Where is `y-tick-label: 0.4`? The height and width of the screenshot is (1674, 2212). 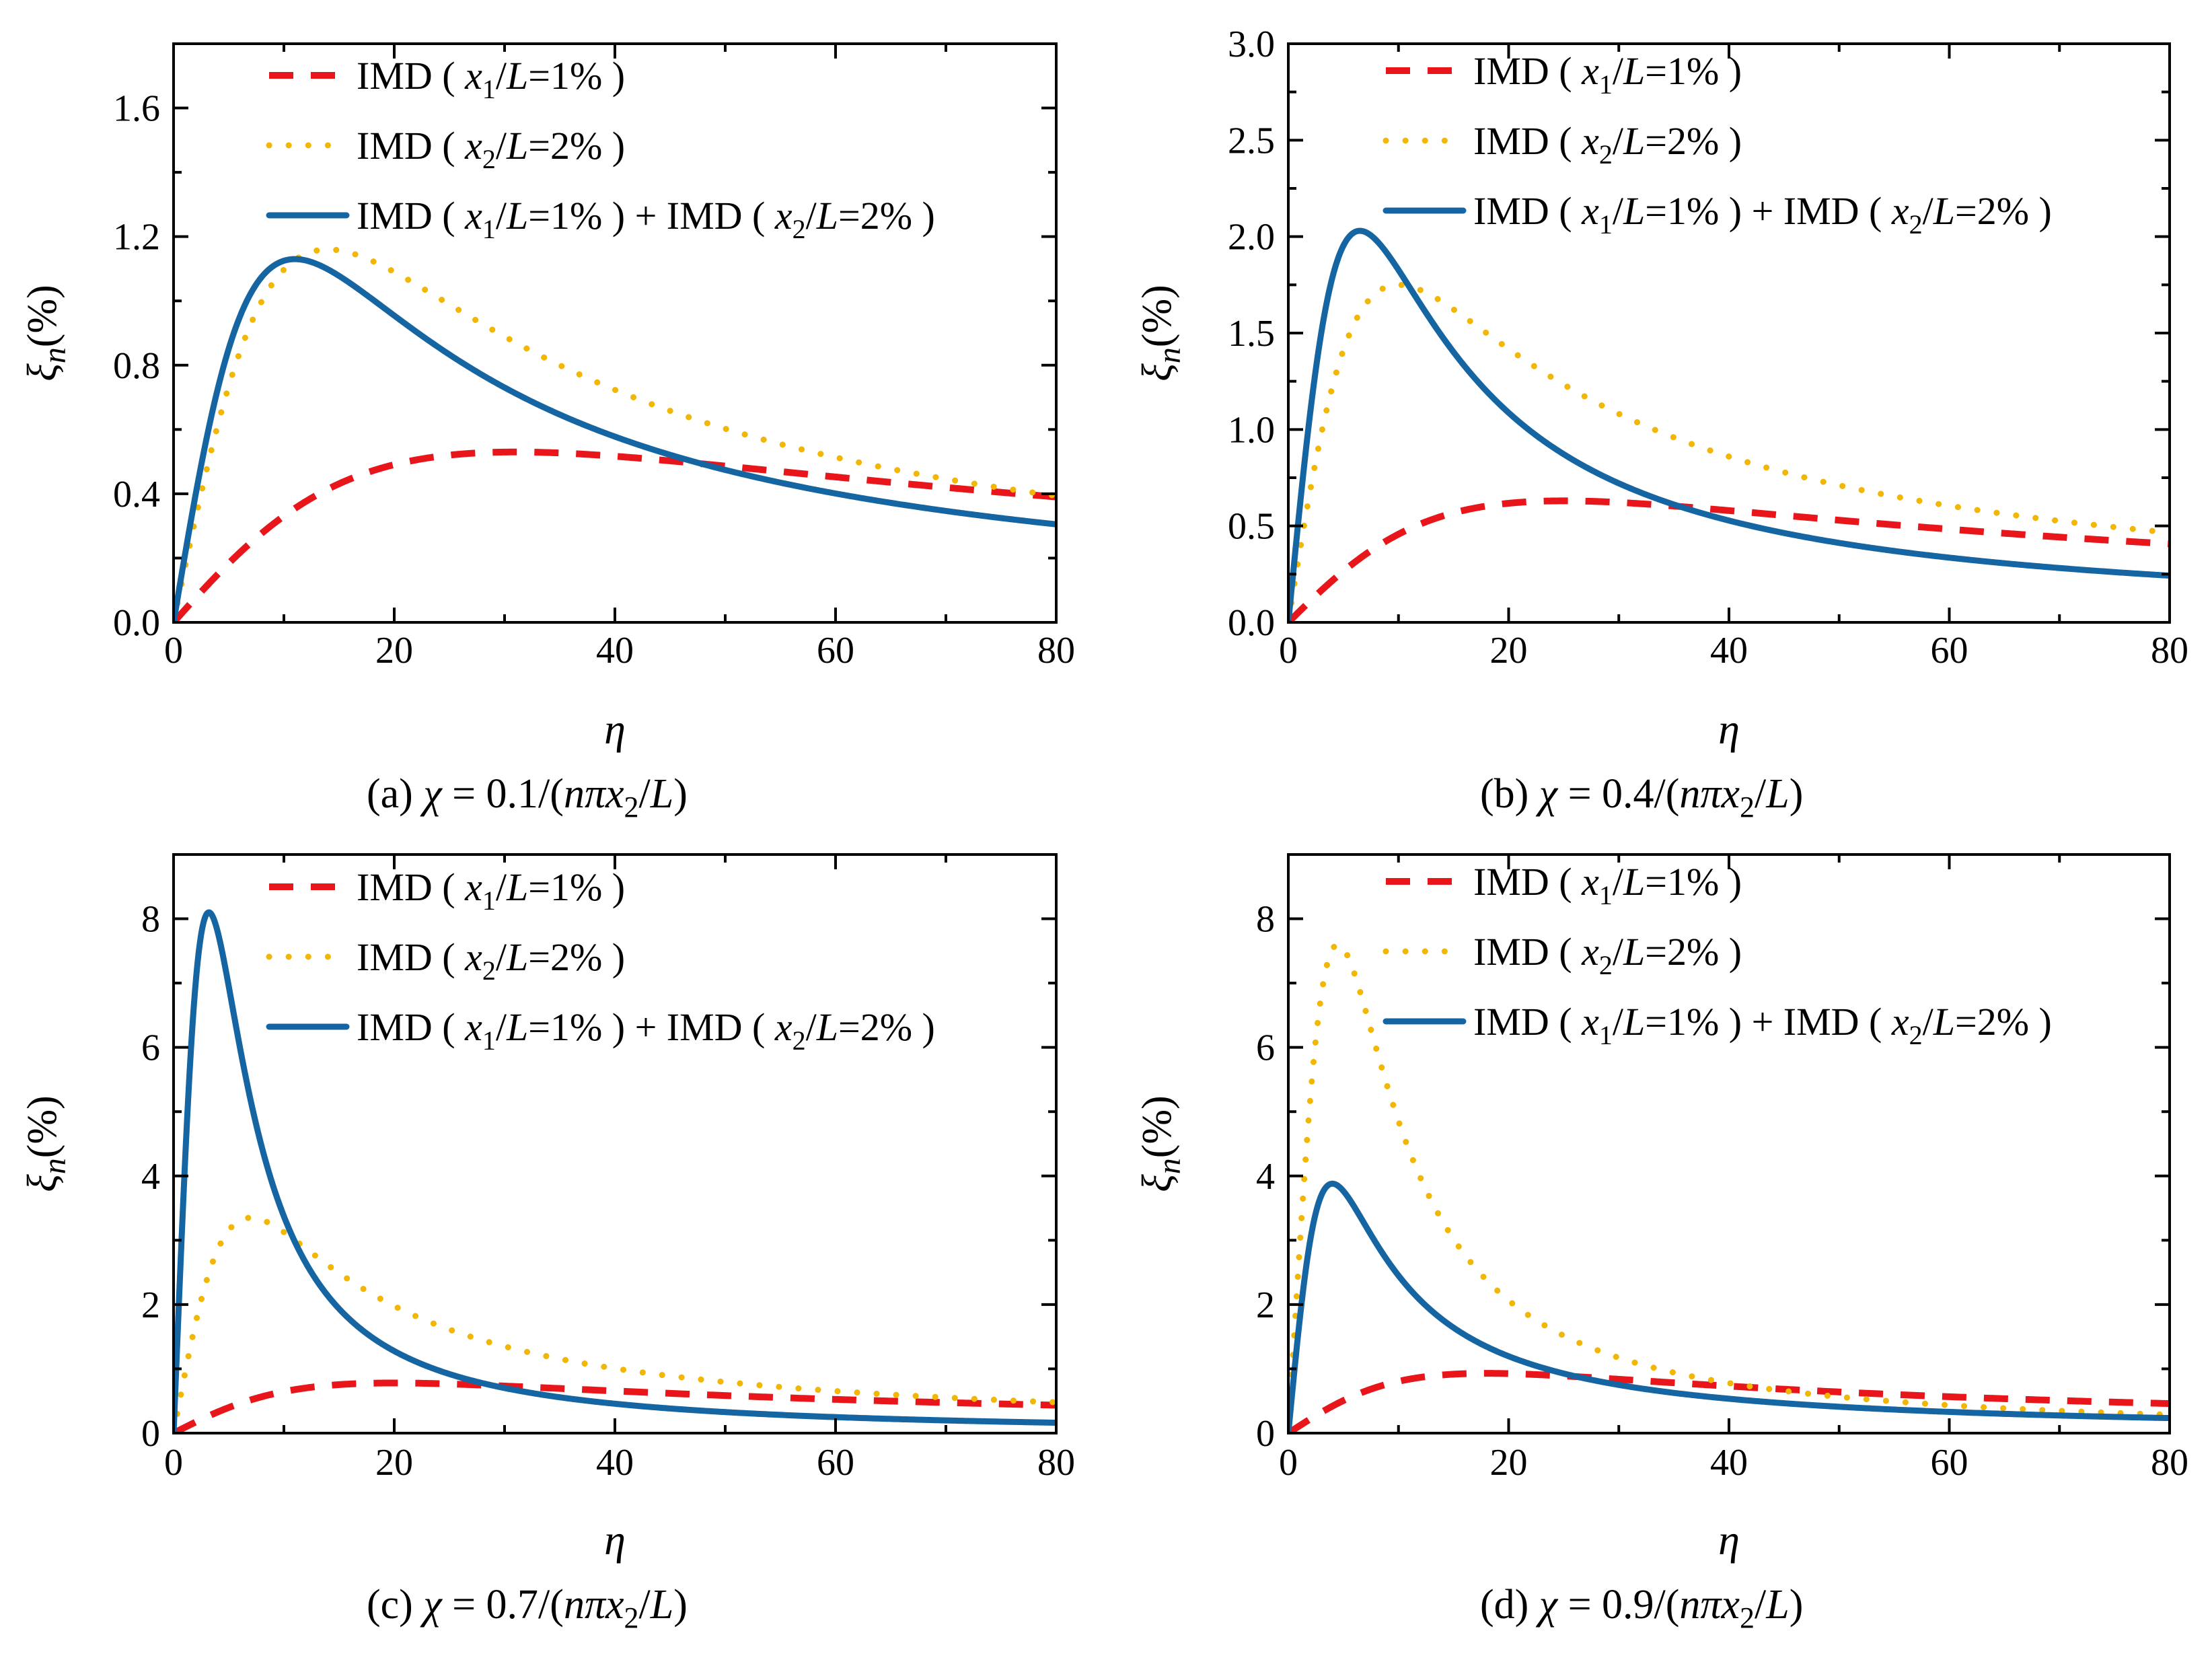
y-tick-label: 0.4 is located at coordinates (136, 495).